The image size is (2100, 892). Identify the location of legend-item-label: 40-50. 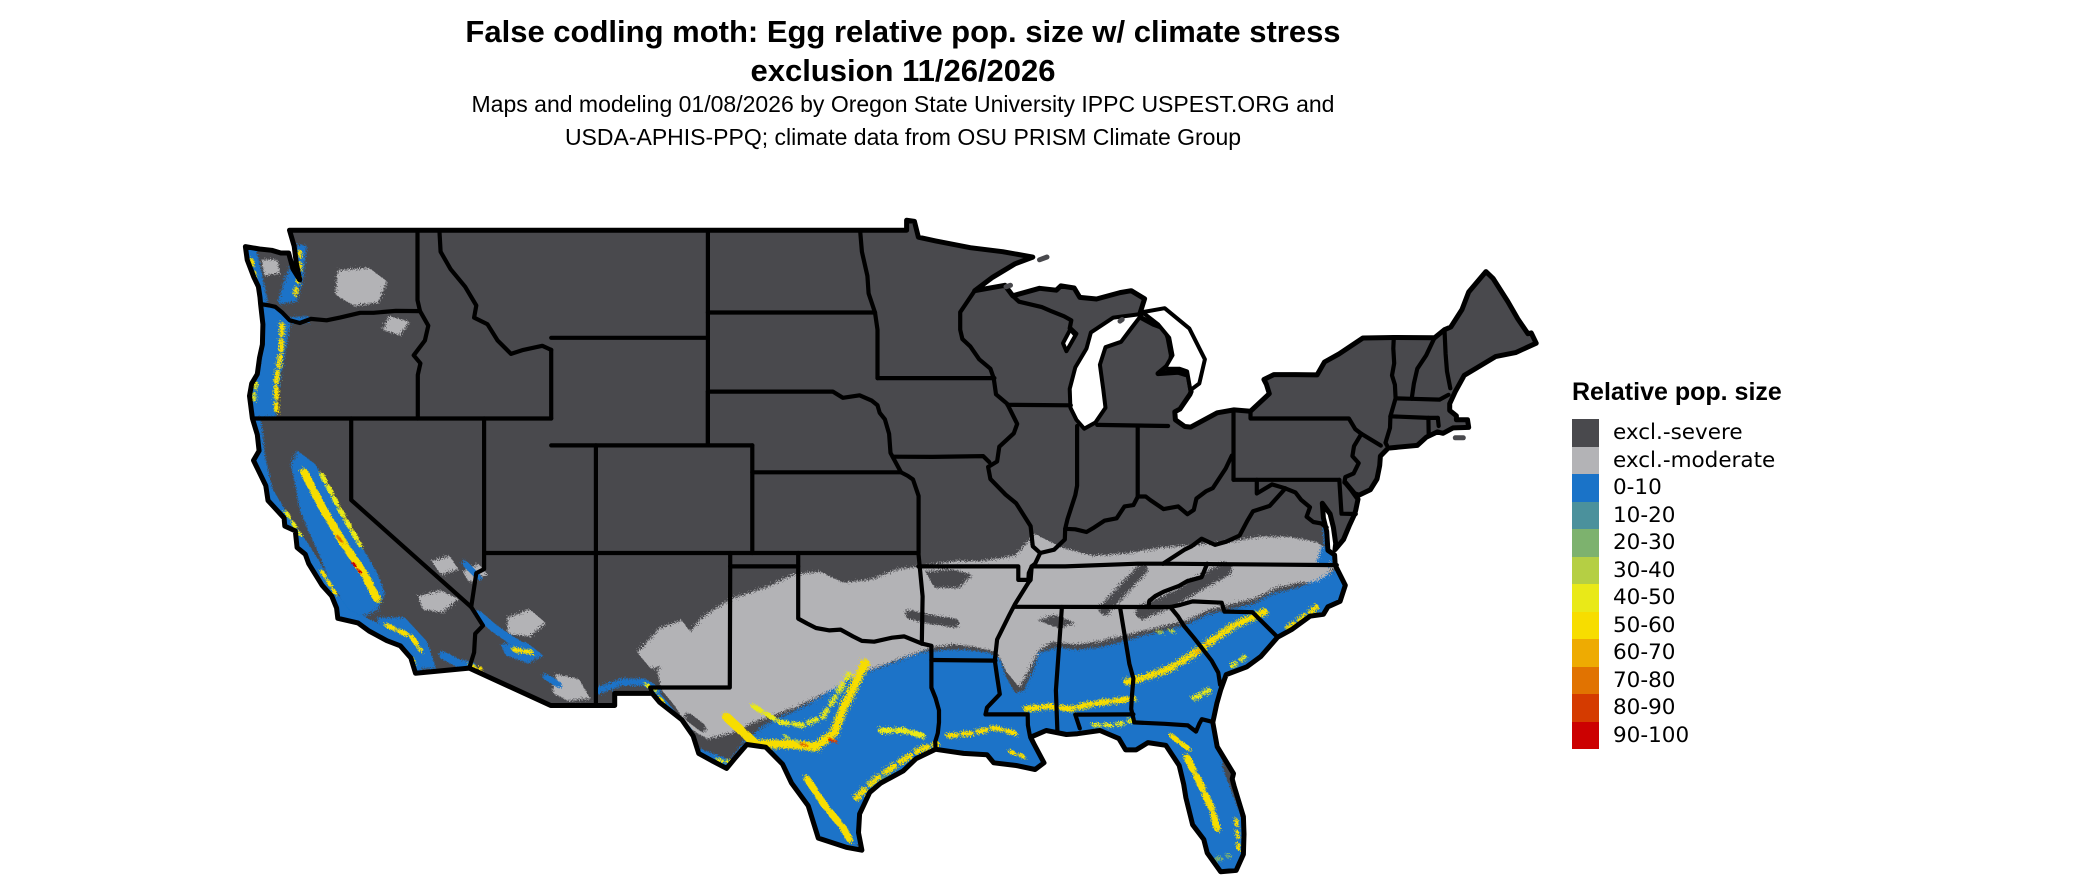
(1644, 598).